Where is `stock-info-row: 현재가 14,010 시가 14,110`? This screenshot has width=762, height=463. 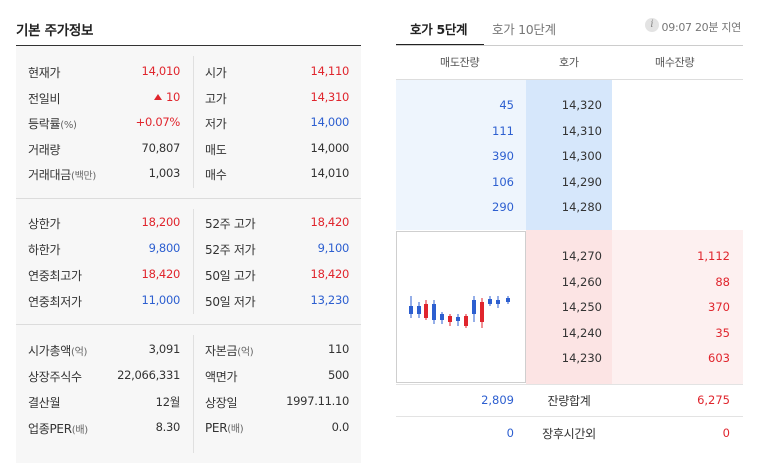 stock-info-row: 현재가 14,010 시가 14,110 is located at coordinates (188, 72).